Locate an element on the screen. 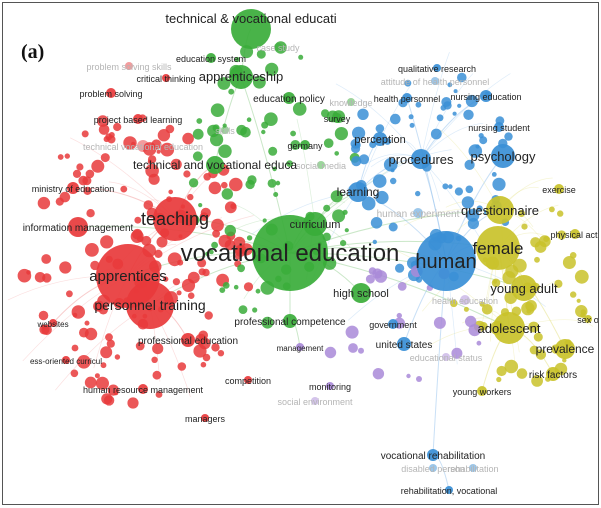 This screenshot has height=508, width=601. node-risk-factors is located at coordinates (553, 374).